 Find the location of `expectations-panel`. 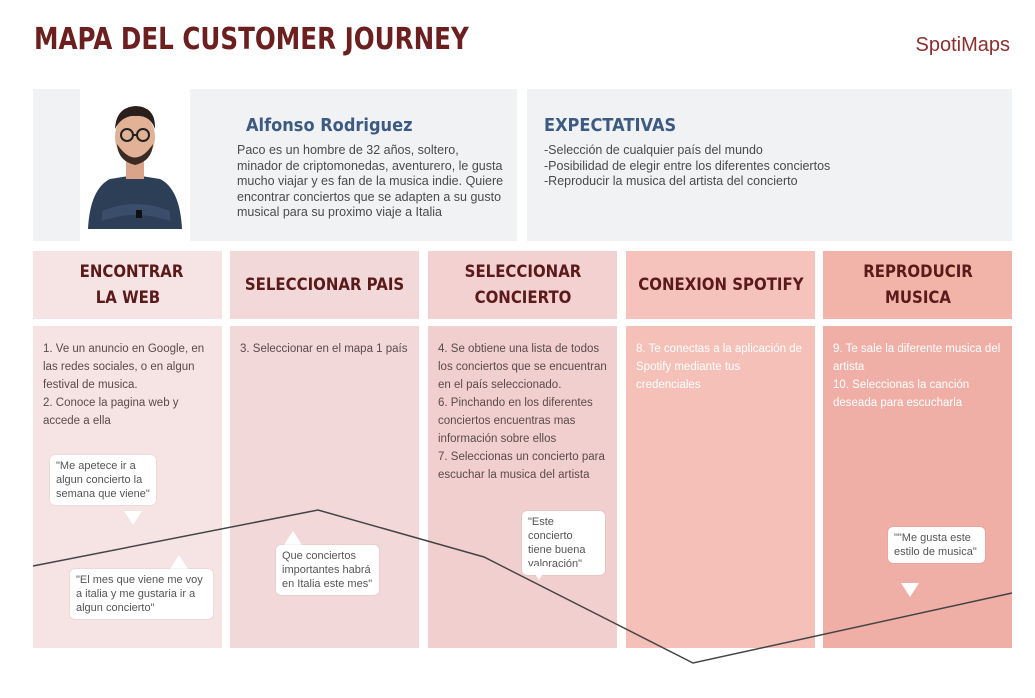

expectations-panel is located at coordinates (769, 165).